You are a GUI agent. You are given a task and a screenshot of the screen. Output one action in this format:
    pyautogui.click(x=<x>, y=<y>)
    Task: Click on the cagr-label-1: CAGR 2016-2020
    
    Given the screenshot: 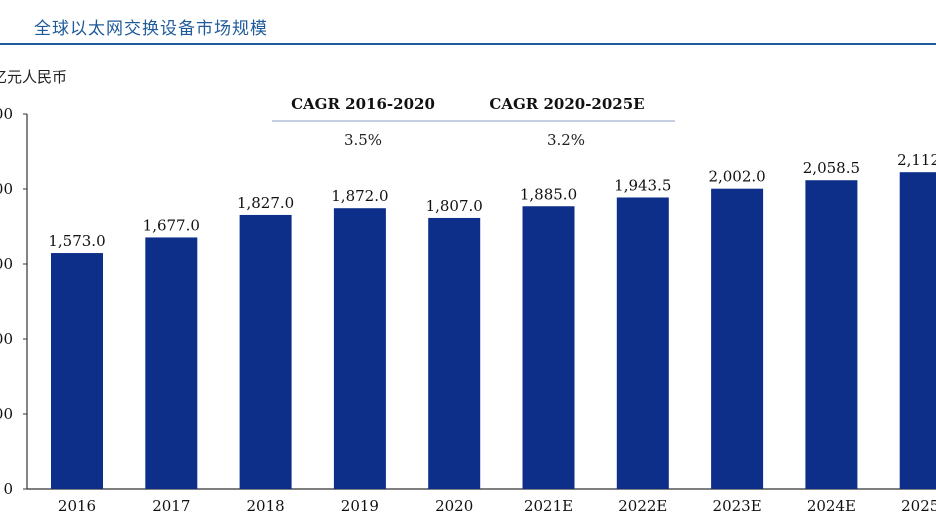 What is the action you would take?
    pyautogui.click(x=363, y=104)
    